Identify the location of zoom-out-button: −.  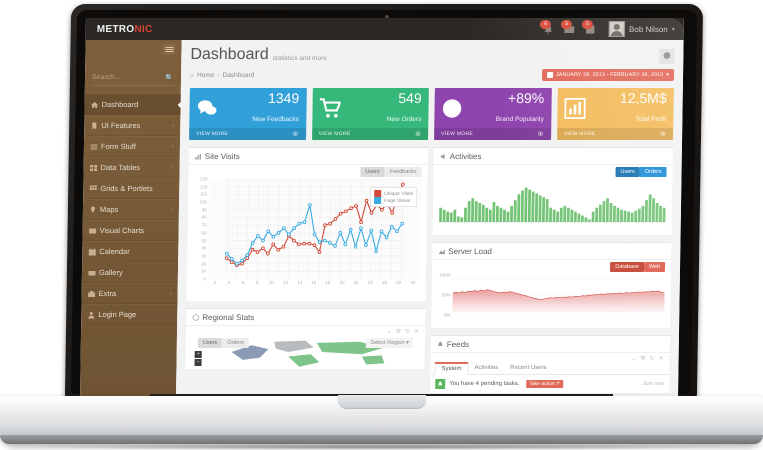
(198, 362).